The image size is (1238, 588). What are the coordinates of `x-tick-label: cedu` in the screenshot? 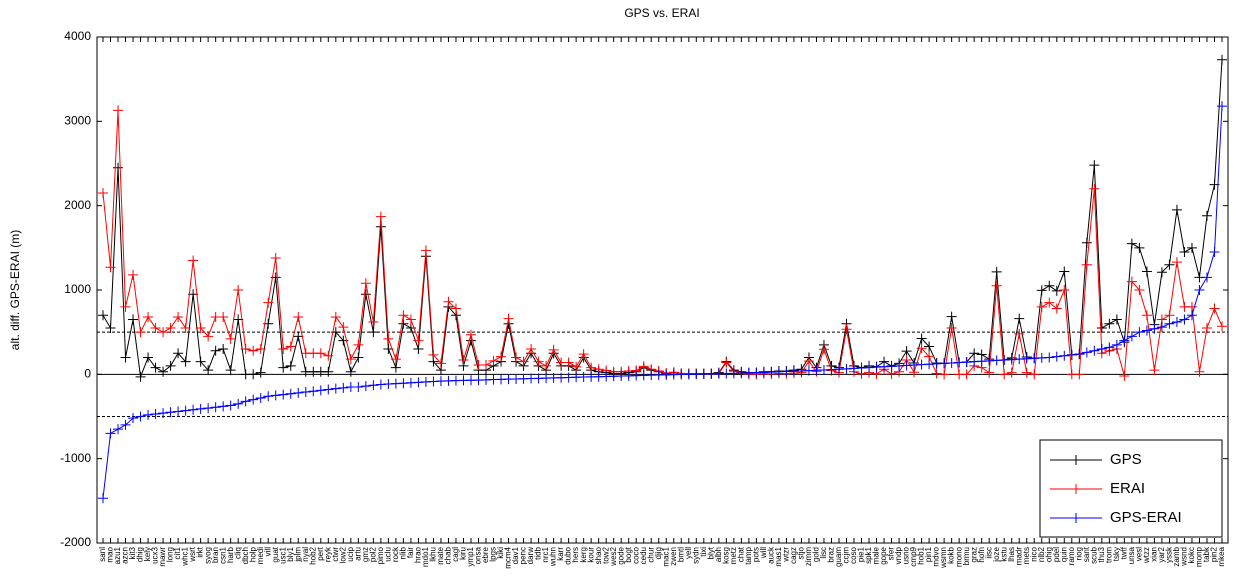 It's located at (643, 555).